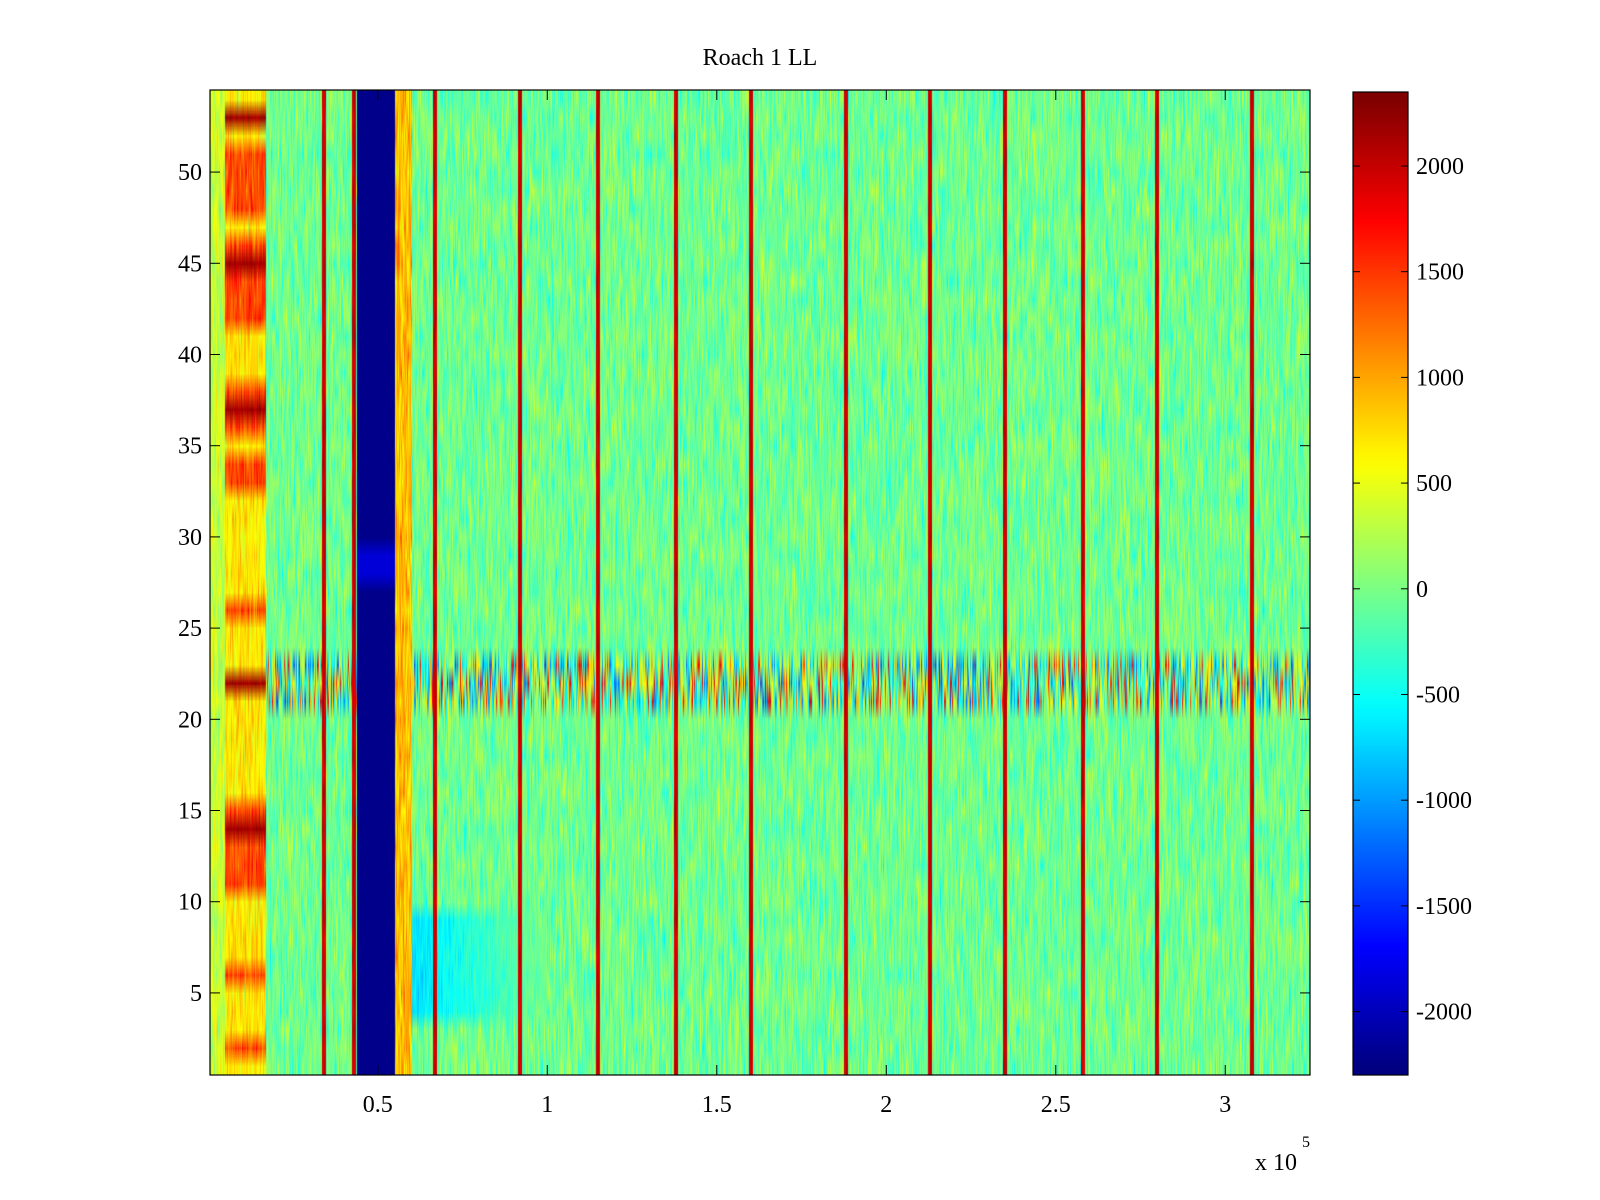 This screenshot has height=1200, width=1600. Describe the element at coordinates (1225, 1105) in the screenshot. I see `x-tick-label: 3` at that location.